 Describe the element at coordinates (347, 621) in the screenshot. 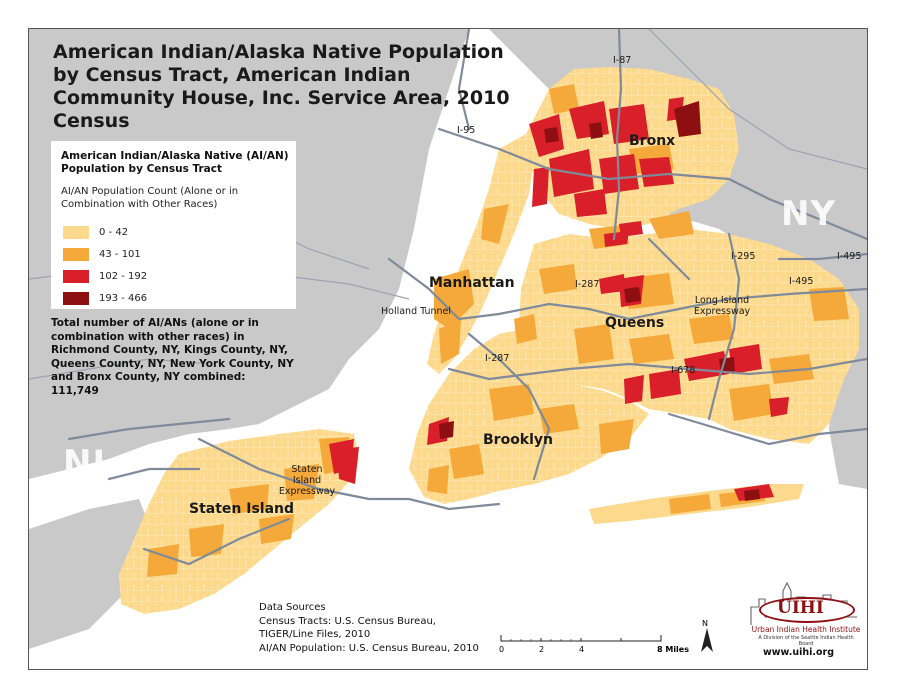

I see `sources-line: Census Tracts: U.S. Census Bureau,` at that location.